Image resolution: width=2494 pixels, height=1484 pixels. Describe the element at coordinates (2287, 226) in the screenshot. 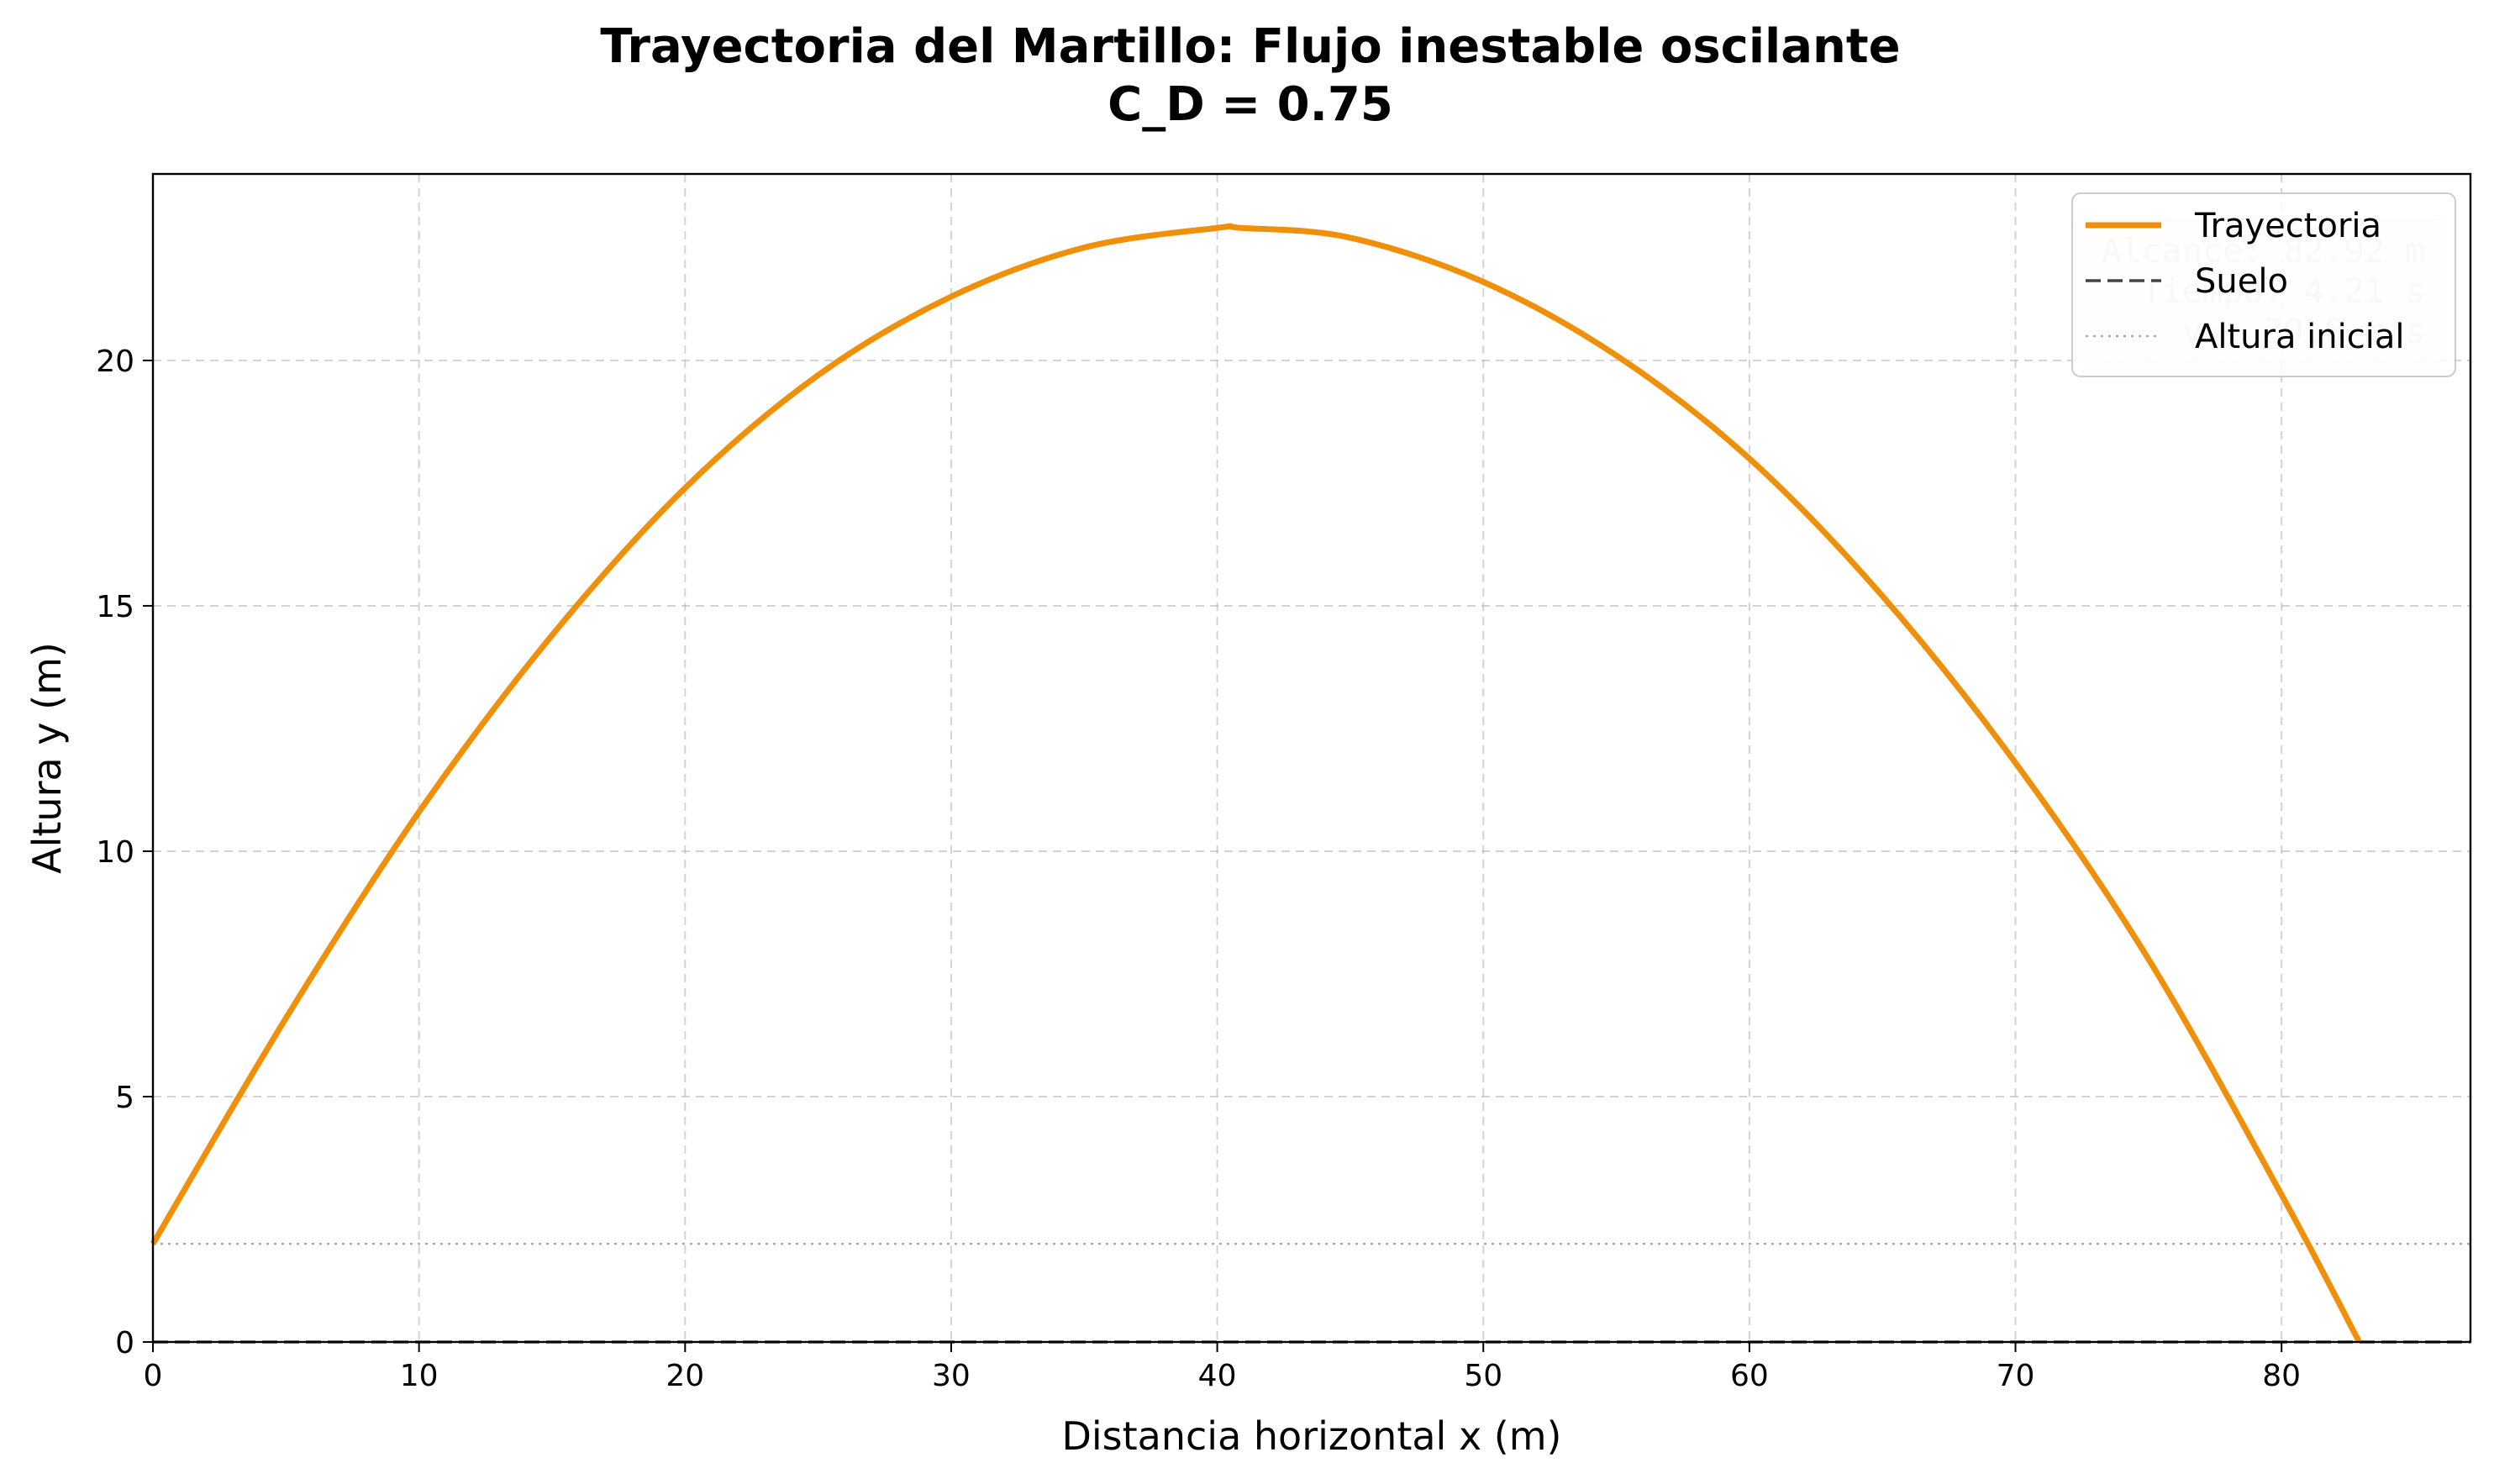

I see `legend-label: Trayectoria` at that location.